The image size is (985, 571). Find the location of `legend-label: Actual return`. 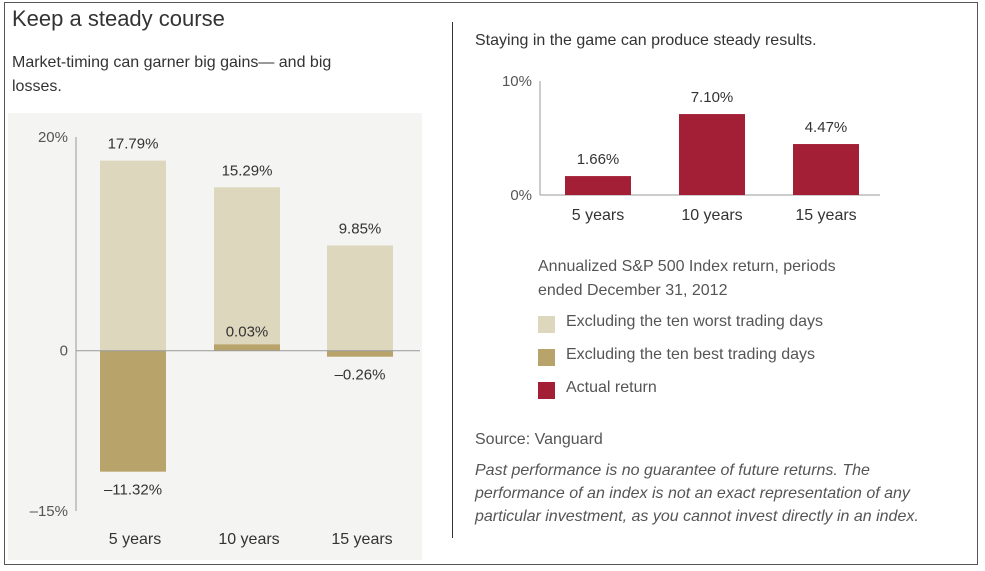

legend-label: Actual return is located at coordinates (611, 387).